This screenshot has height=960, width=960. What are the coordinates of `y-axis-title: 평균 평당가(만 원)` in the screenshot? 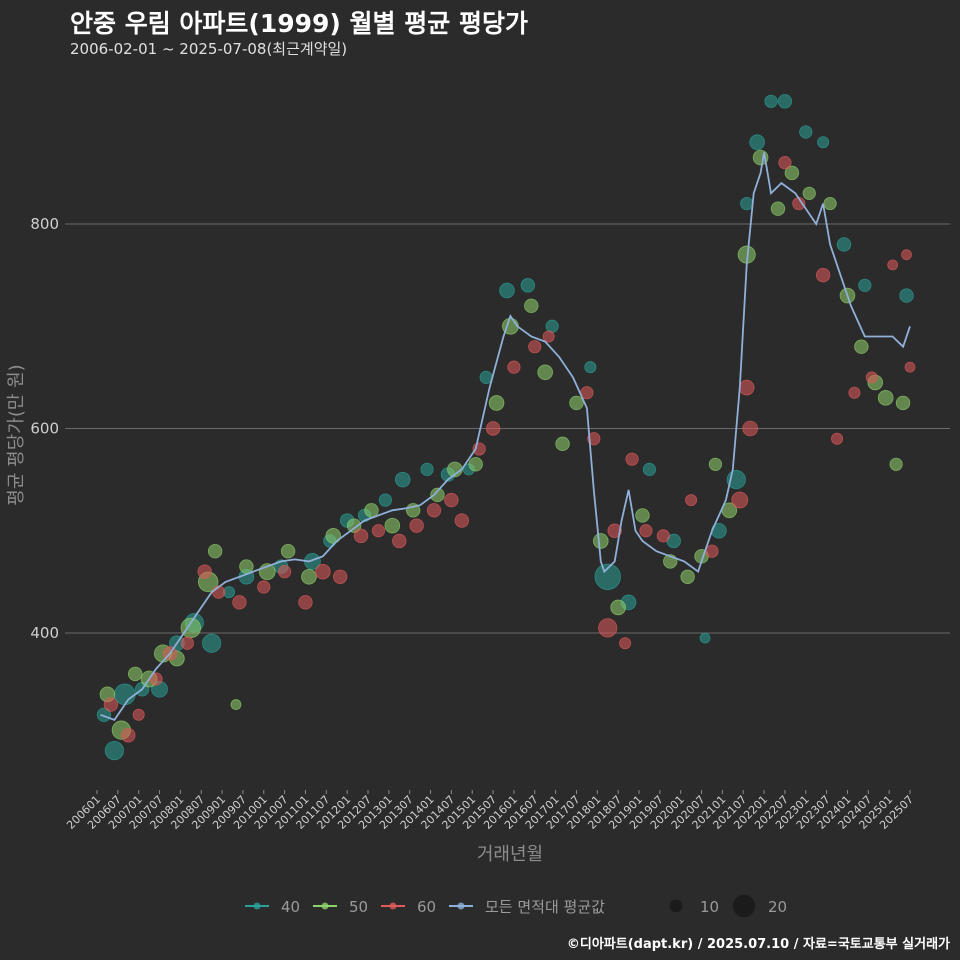 It's located at (16, 434).